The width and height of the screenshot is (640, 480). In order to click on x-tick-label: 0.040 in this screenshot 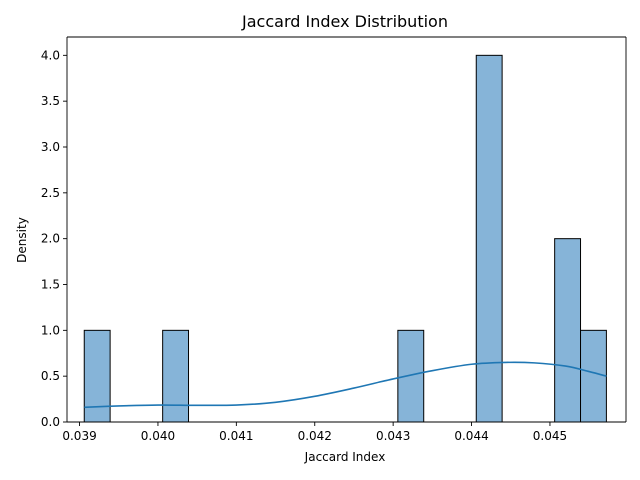, I will do `click(158, 436)`.